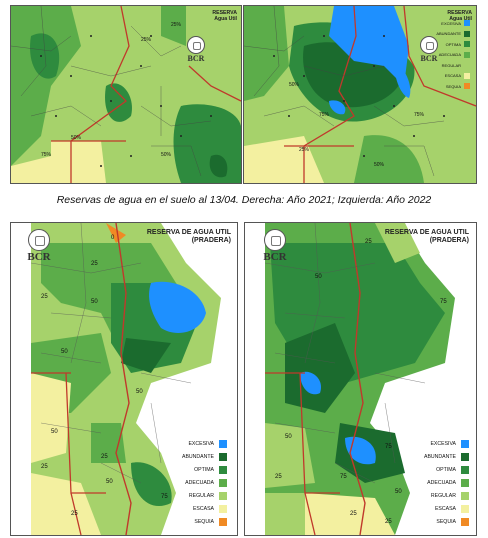 Image resolution: width=488 pixels, height=538 pixels. I want to click on map-top-right-title: RESERVA Agua Util, so click(442, 16).